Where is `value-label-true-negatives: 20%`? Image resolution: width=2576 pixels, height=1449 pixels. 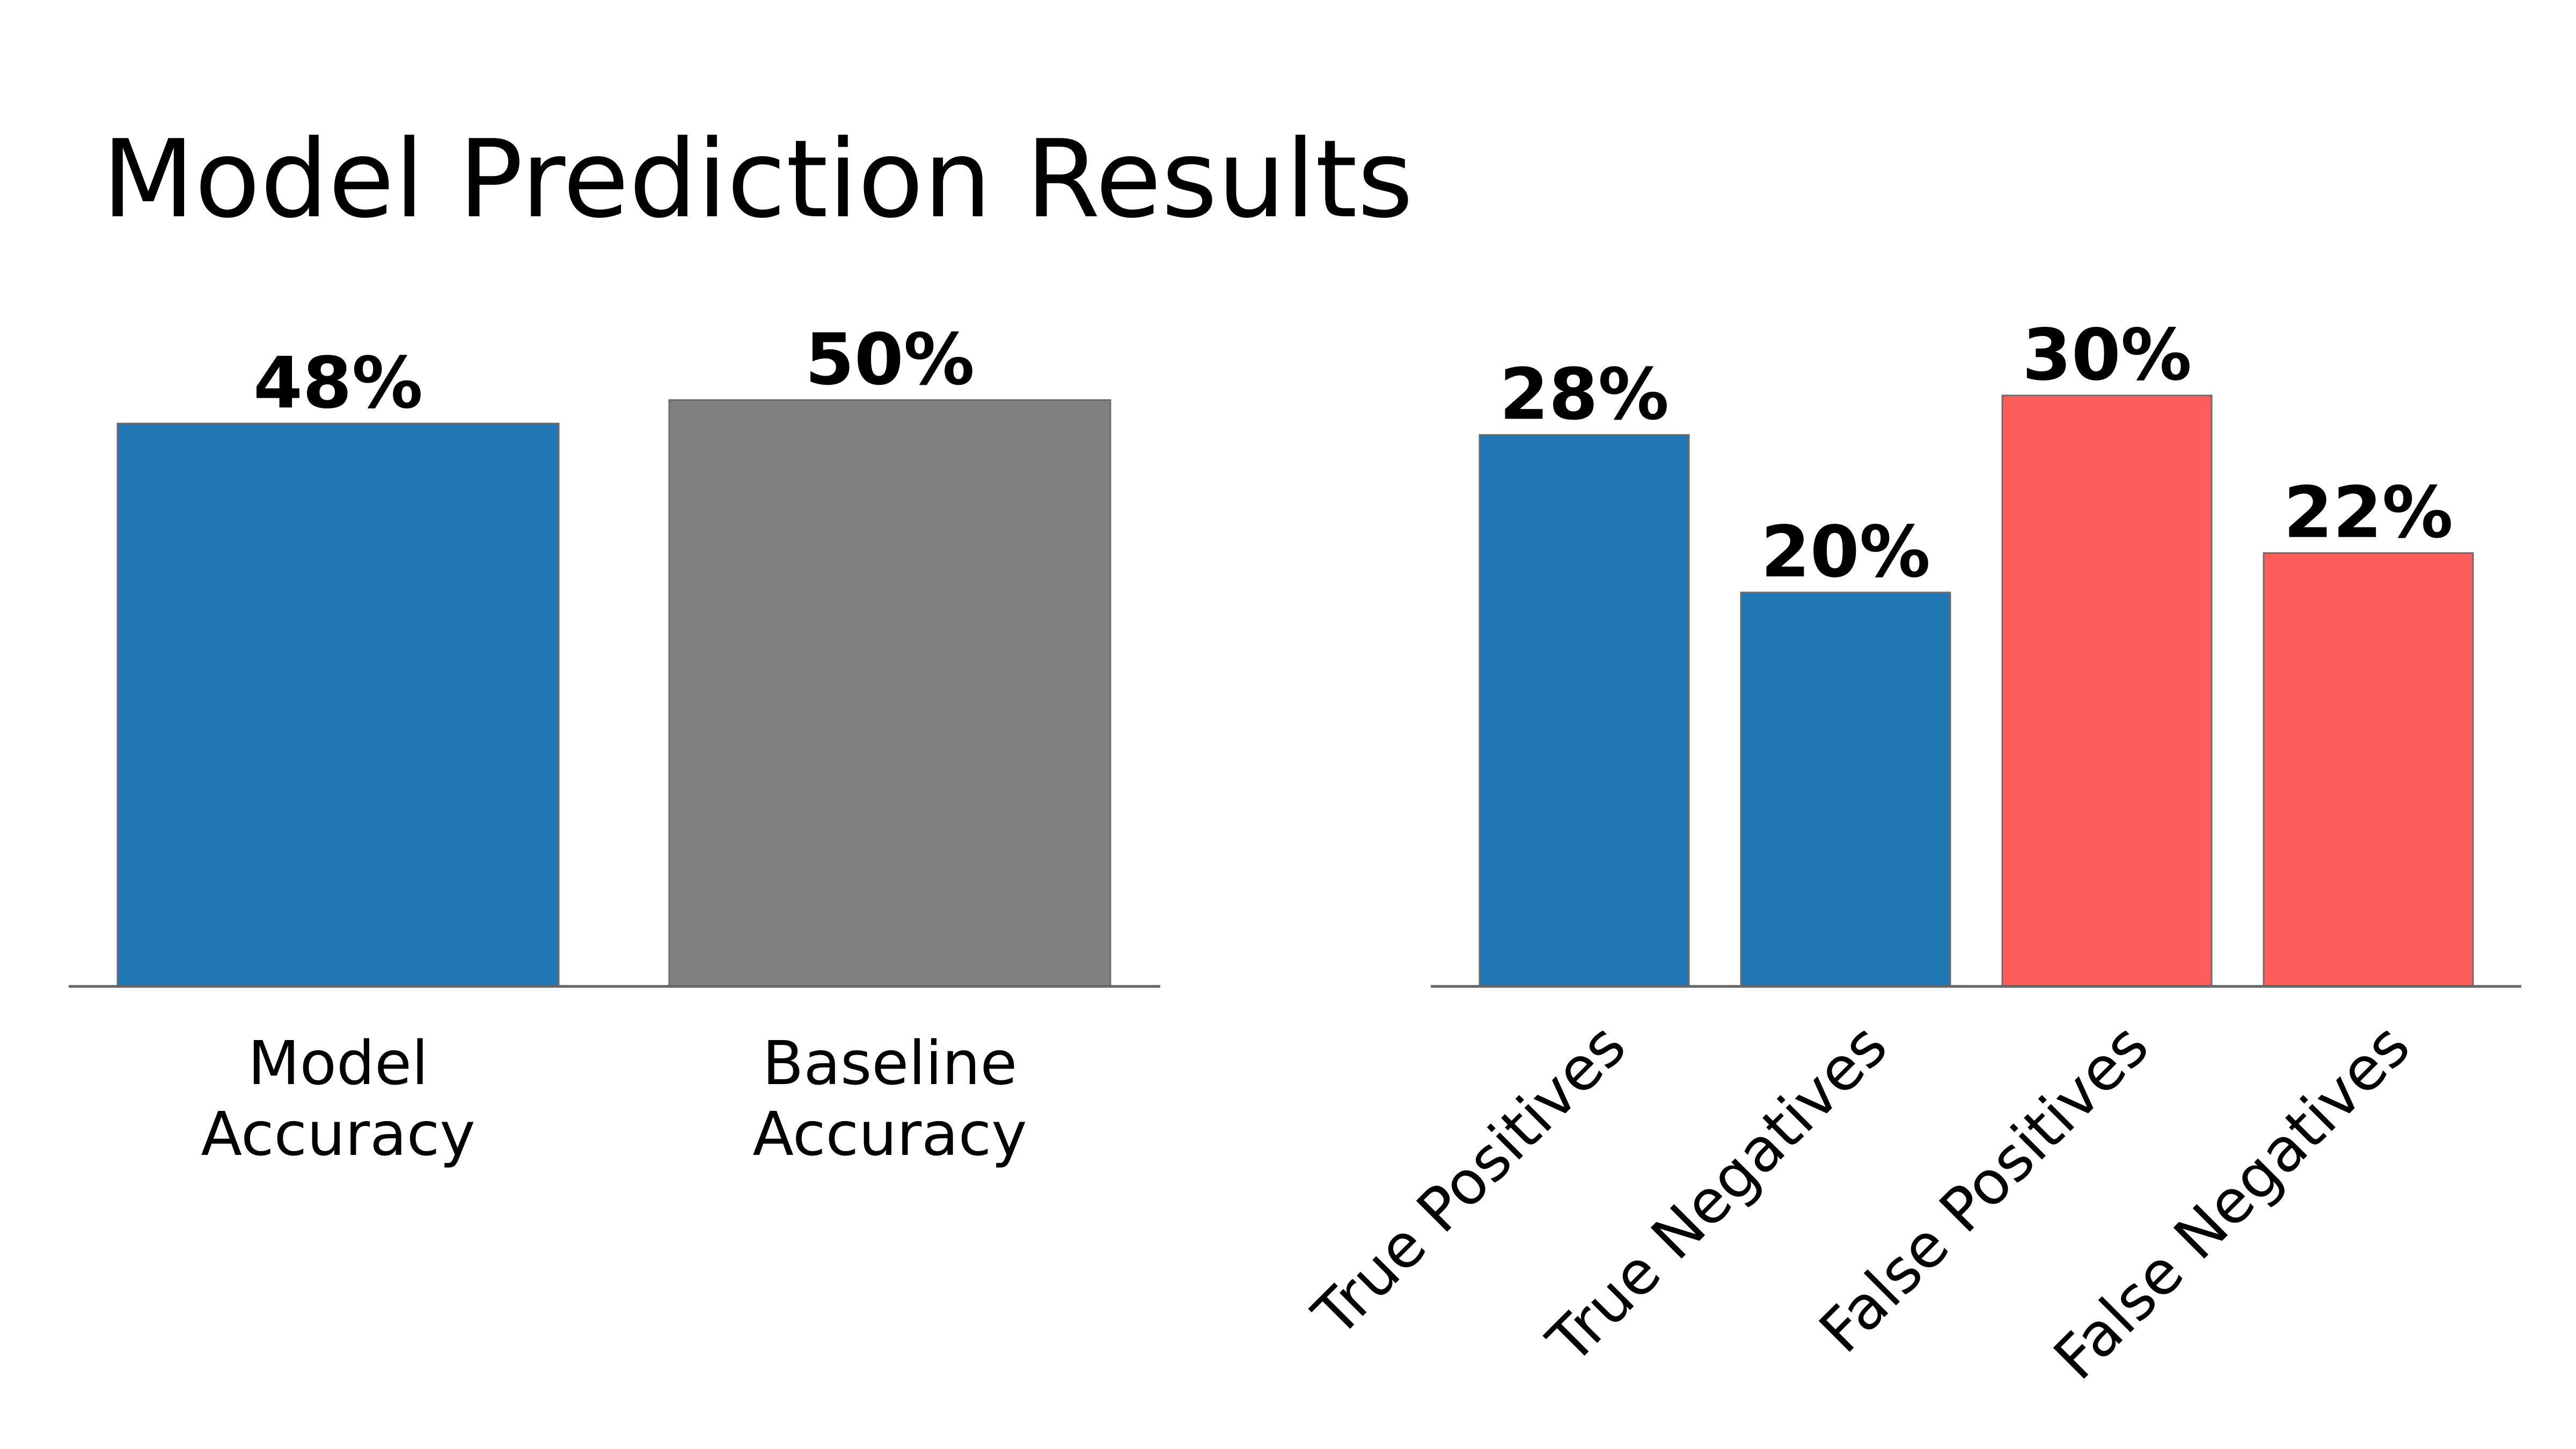
value-label-true-negatives: 20% is located at coordinates (1845, 552).